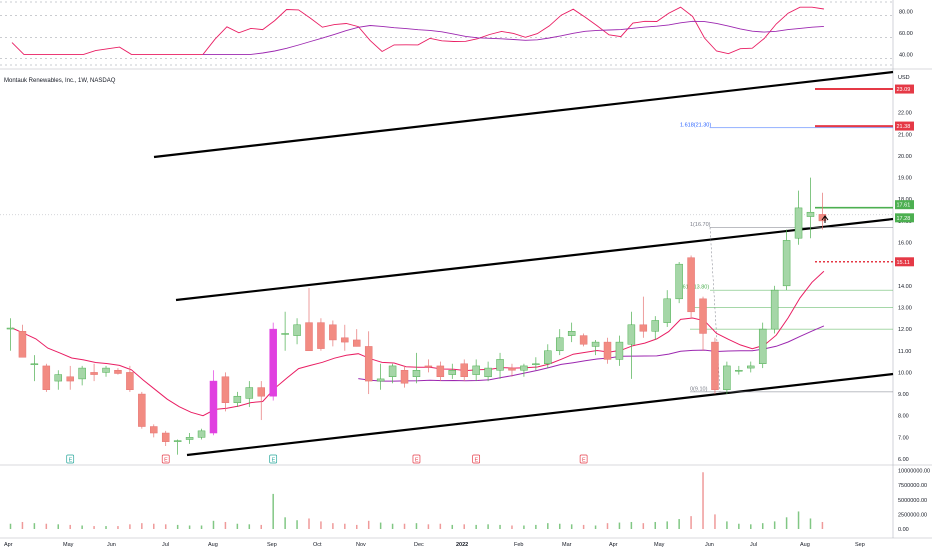 Image resolution: width=932 pixels, height=550 pixels. Describe the element at coordinates (534, 259) in the screenshot. I see `middle-channel-trendline` at that location.